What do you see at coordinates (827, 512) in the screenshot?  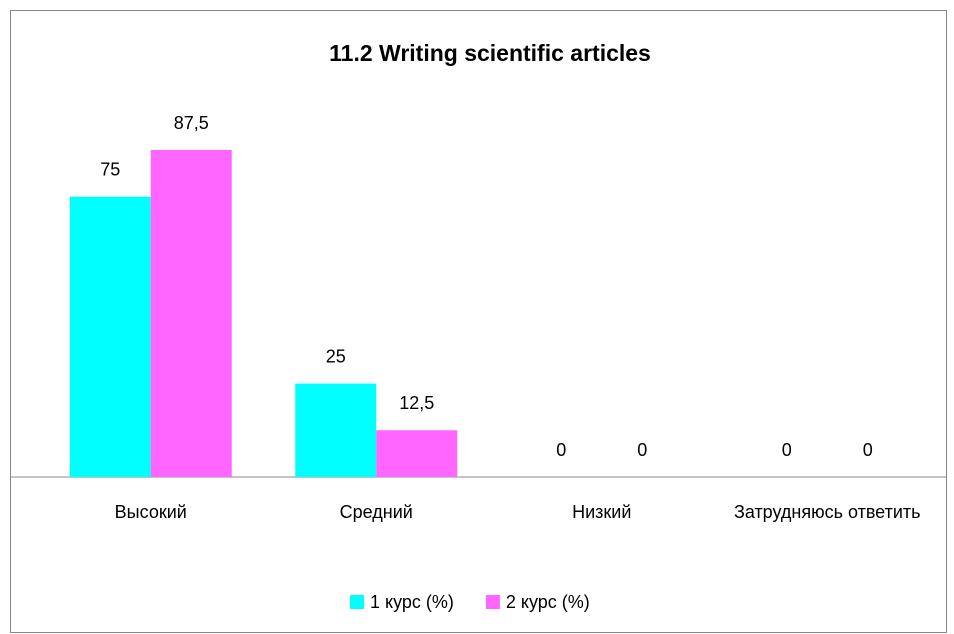 I see `x-tick-label: Затрудняюсь ответить` at bounding box center [827, 512].